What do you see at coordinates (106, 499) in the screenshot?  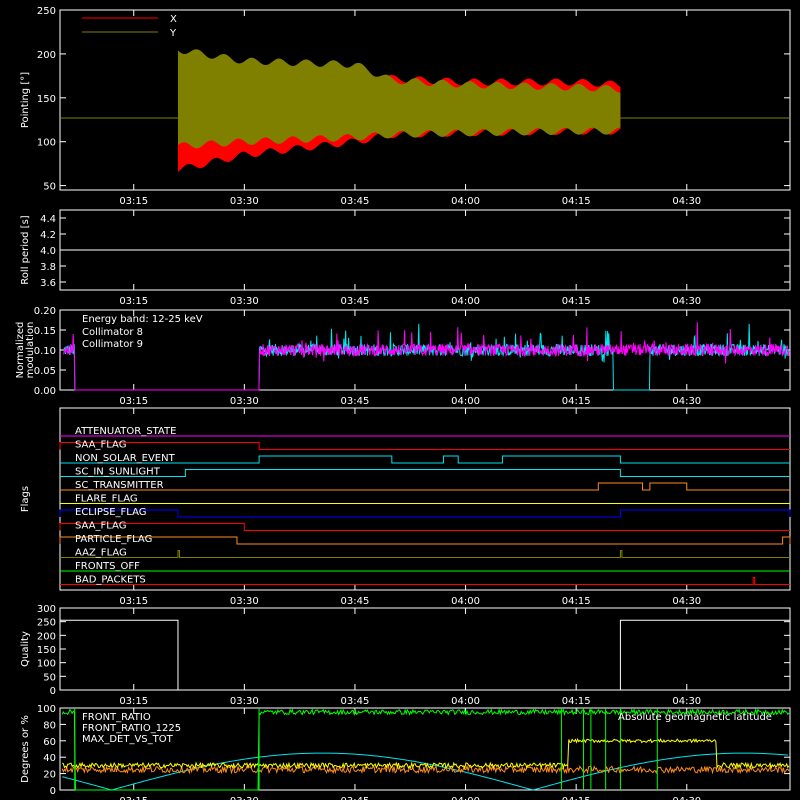 I see `flag-label: FLARE_FLAG` at bounding box center [106, 499].